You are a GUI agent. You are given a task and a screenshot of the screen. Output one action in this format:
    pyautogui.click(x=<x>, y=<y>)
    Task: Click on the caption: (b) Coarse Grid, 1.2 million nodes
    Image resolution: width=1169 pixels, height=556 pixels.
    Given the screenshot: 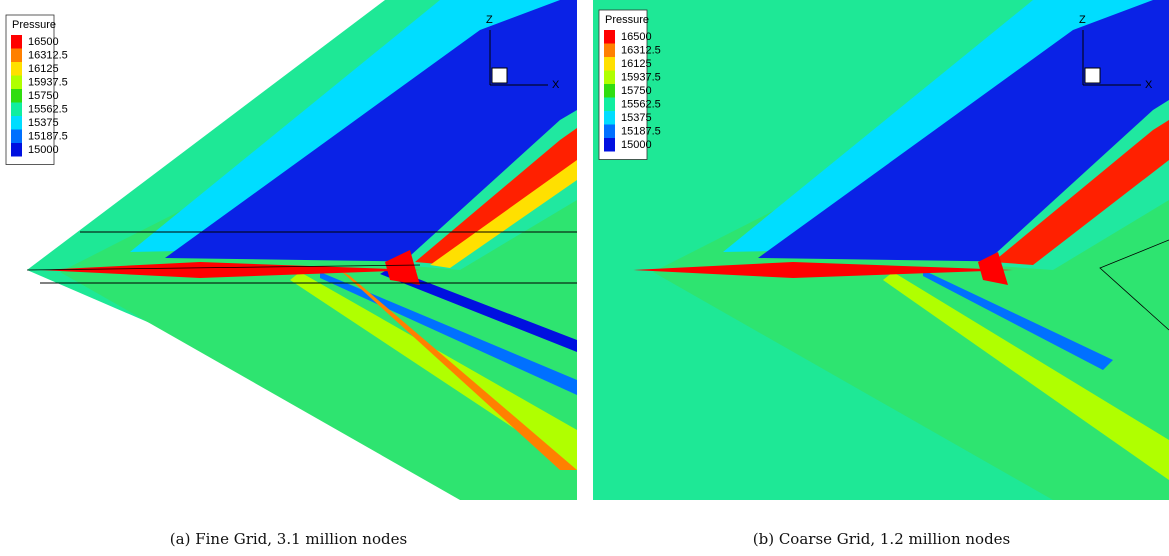 What is the action you would take?
    pyautogui.click(x=881, y=539)
    